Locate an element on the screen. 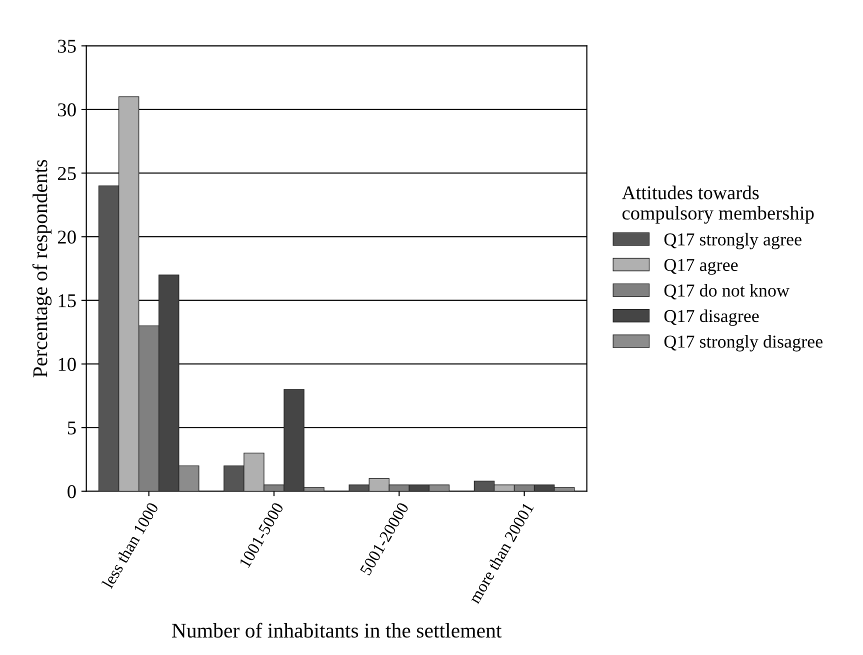 Image resolution: width=863 pixels, height=655 pixels. legend-label: Q17 do not know is located at coordinates (727, 292).